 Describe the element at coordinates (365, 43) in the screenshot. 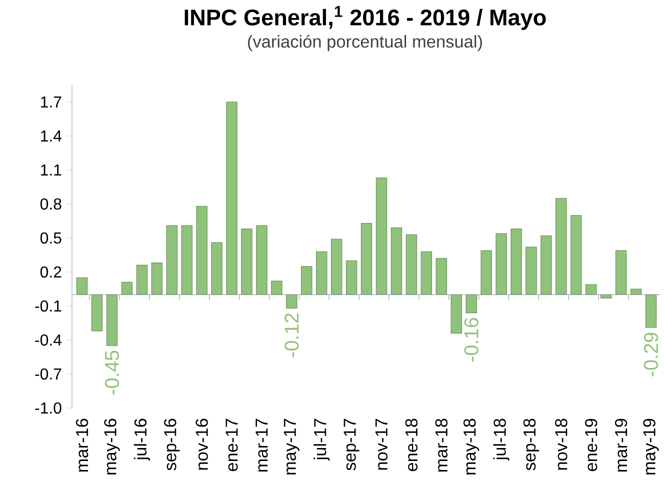

I see `chart-subtitle: (variación porcentual mensual)` at that location.